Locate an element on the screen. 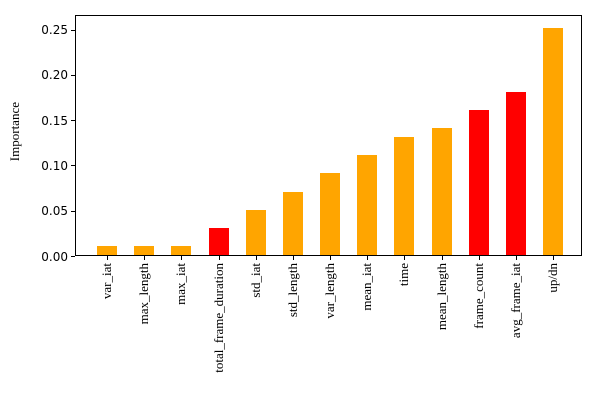  bar-var_iat is located at coordinates (107, 250).